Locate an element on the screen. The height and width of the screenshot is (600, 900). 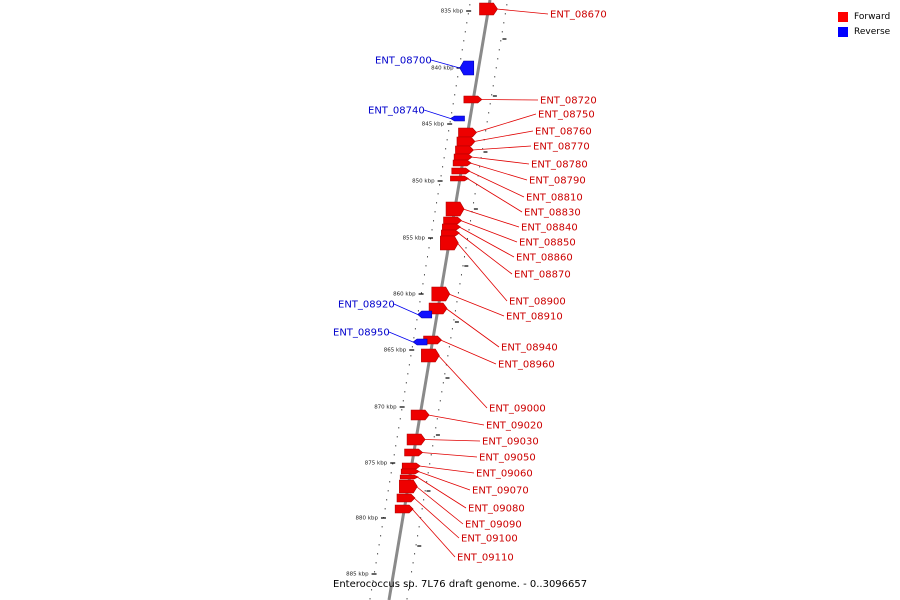
forward-gene-label: ENT_08960 is located at coordinates (526, 365).